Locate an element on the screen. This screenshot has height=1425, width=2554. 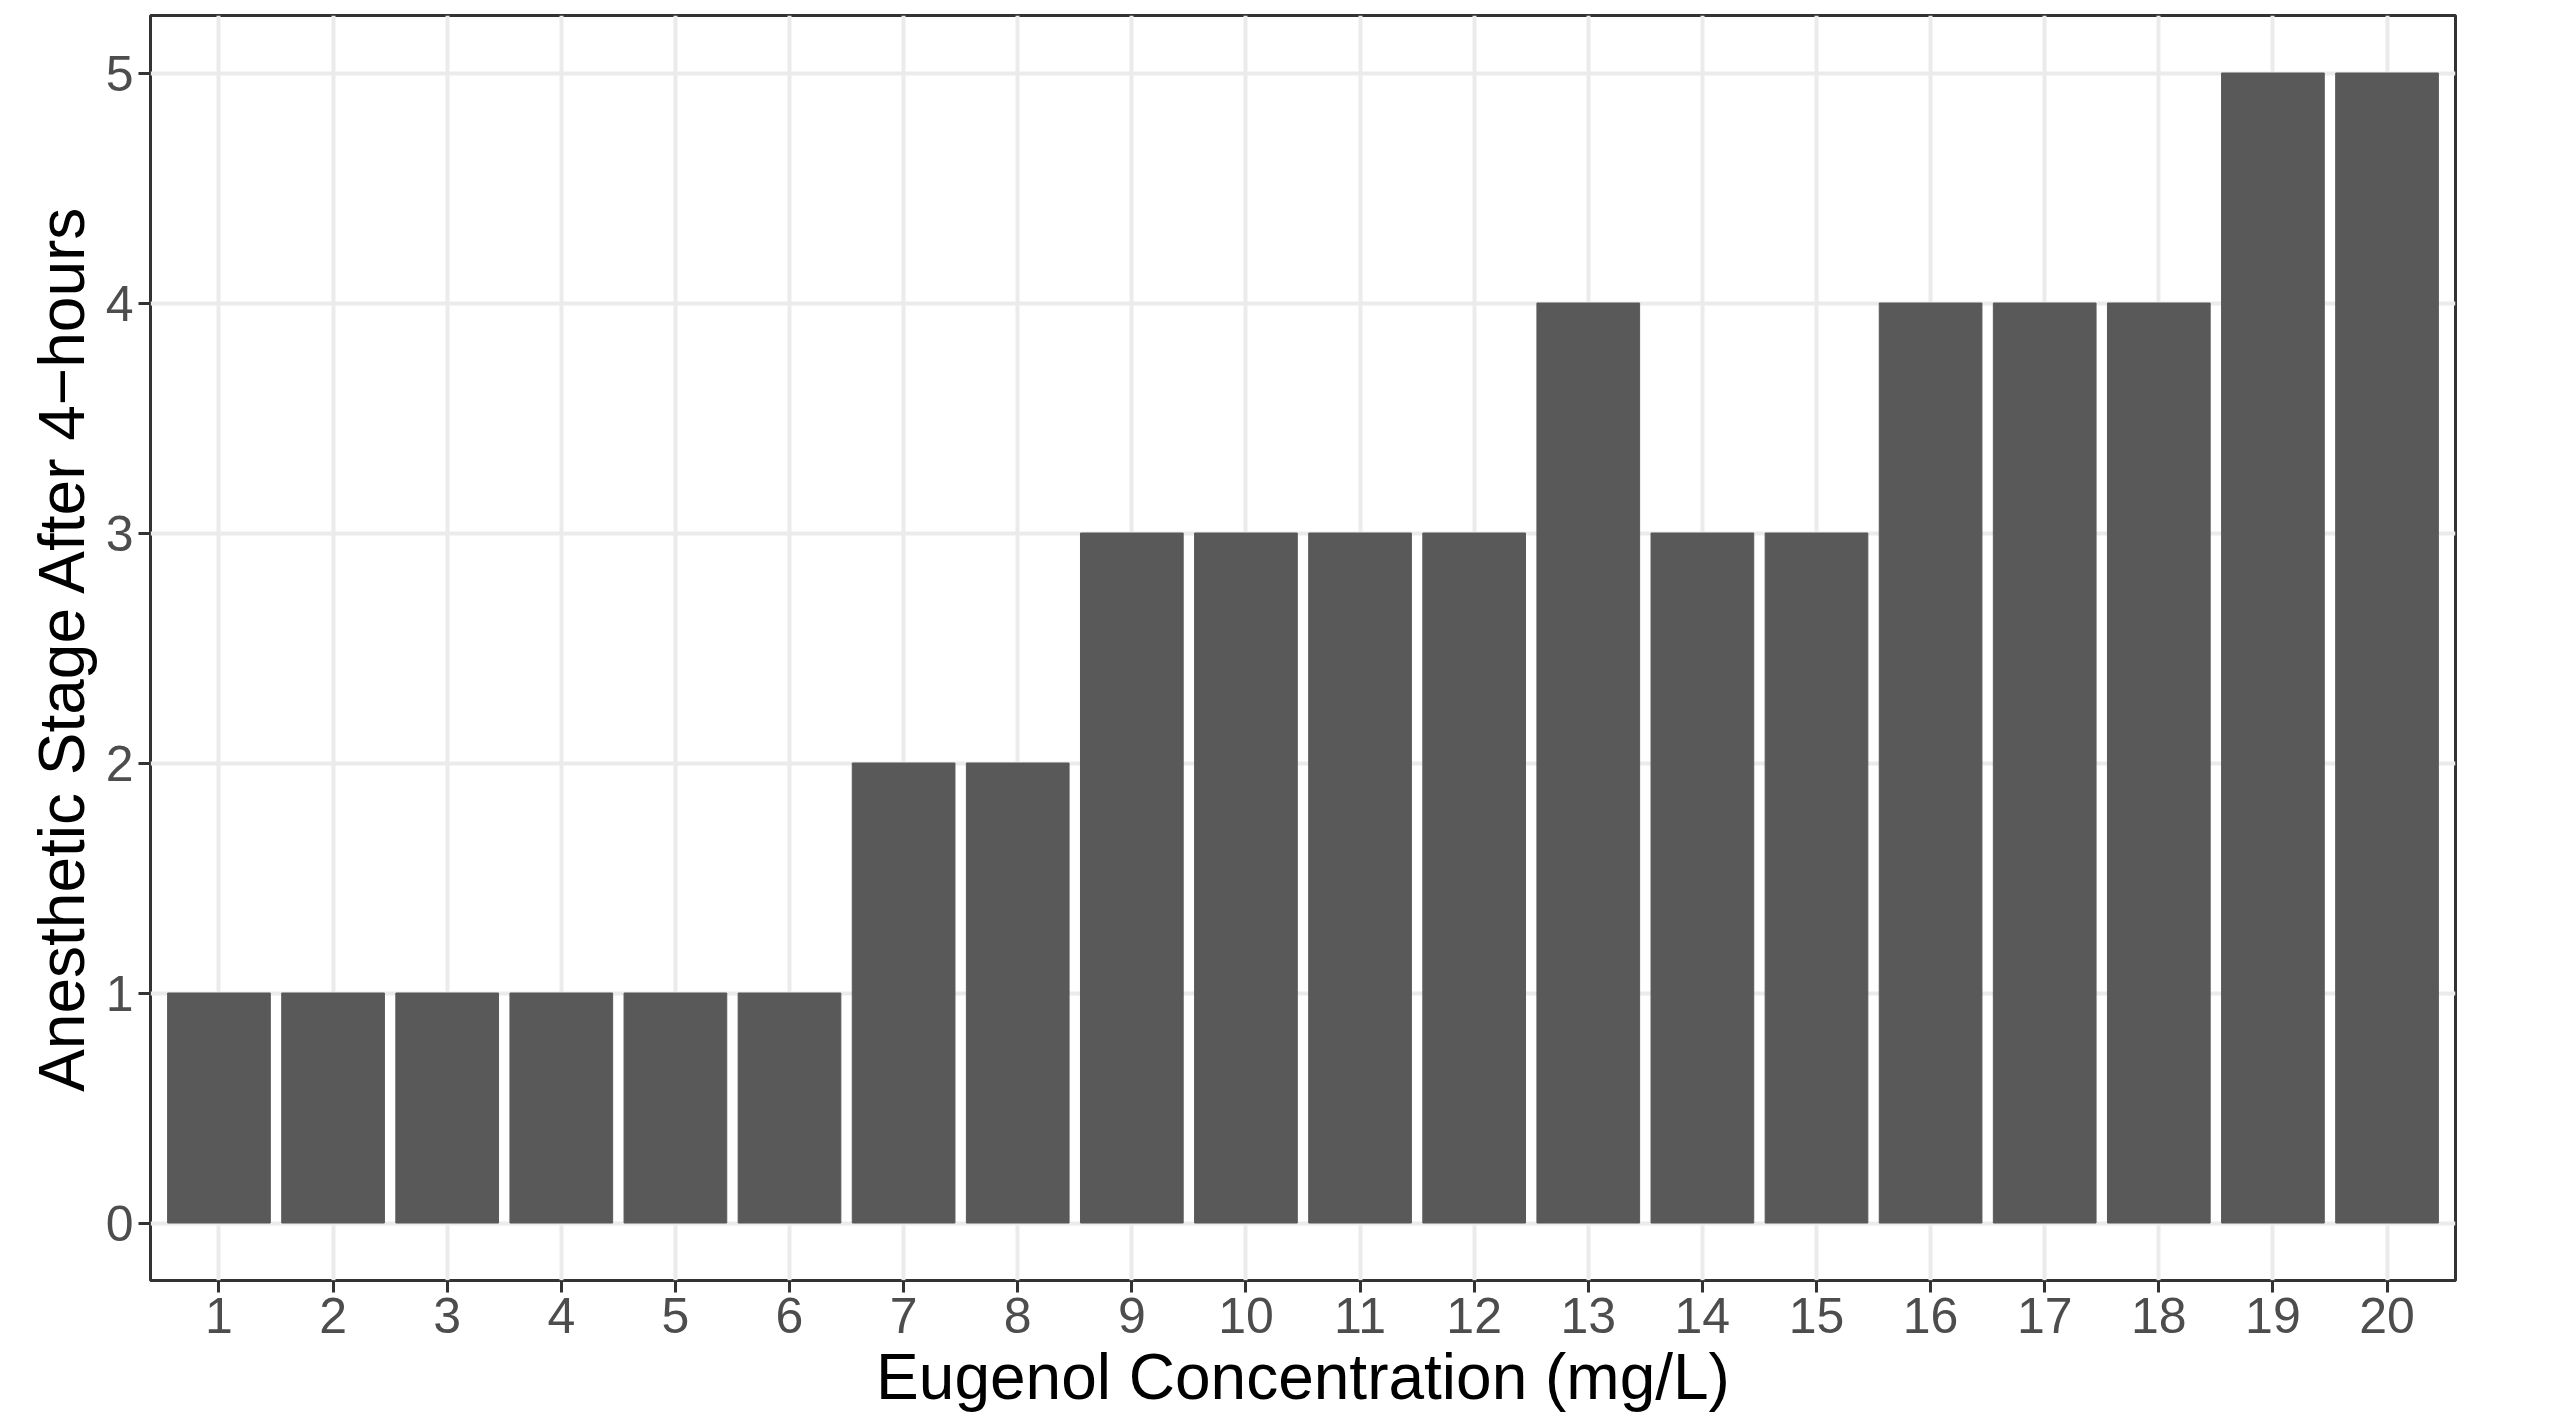
y-tick-label: 4 is located at coordinates (119, 303).